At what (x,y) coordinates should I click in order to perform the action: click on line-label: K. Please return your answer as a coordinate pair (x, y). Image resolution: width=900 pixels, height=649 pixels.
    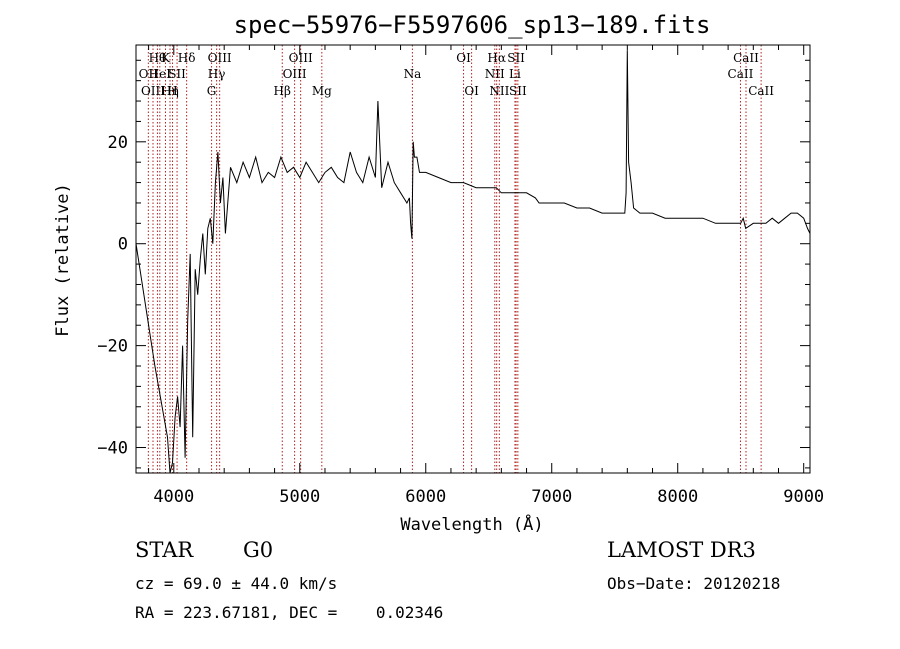
    Looking at the image, I should click on (166, 58).